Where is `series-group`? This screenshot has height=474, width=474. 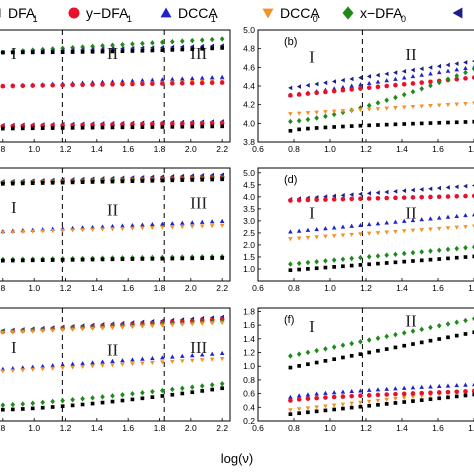
series-group is located at coordinates (381, 228).